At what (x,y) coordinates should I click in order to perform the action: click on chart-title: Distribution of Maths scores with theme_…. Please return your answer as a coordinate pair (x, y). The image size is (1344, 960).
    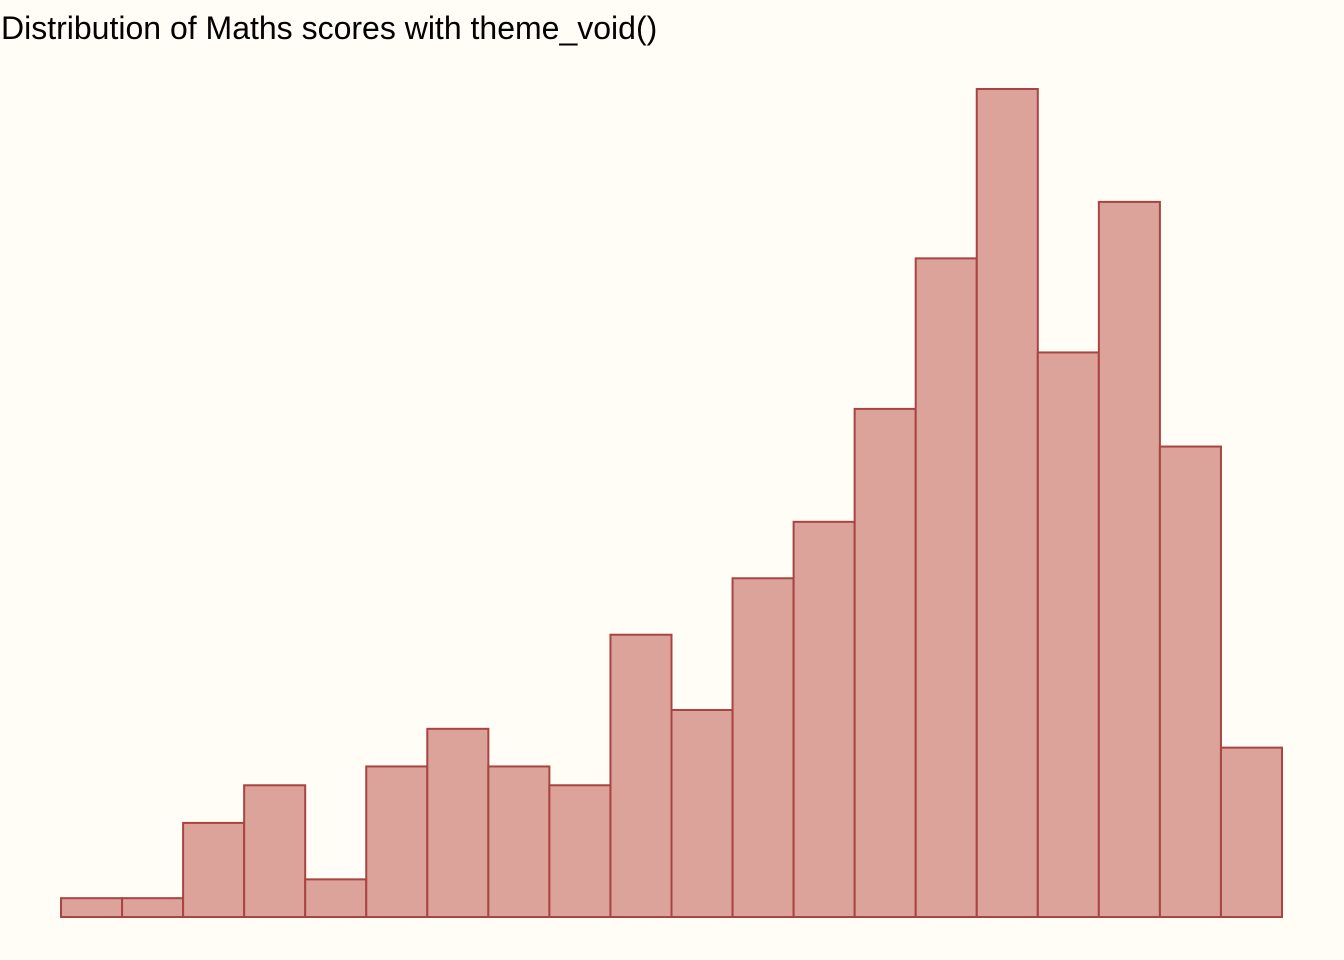
    Looking at the image, I should click on (329, 28).